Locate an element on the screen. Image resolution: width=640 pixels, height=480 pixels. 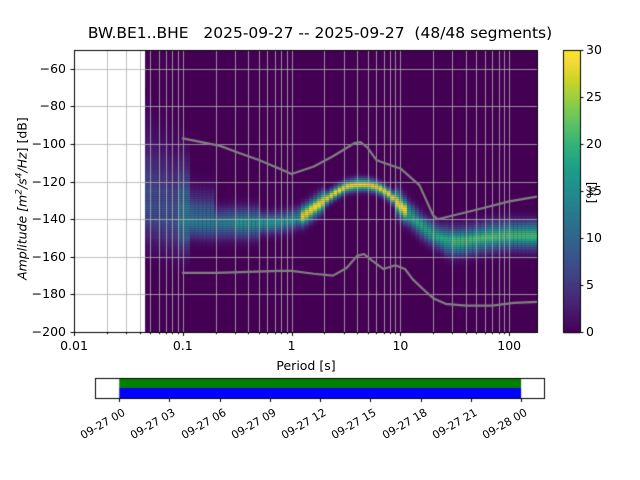
colorbar-tick-label: 15 is located at coordinates (594, 190).